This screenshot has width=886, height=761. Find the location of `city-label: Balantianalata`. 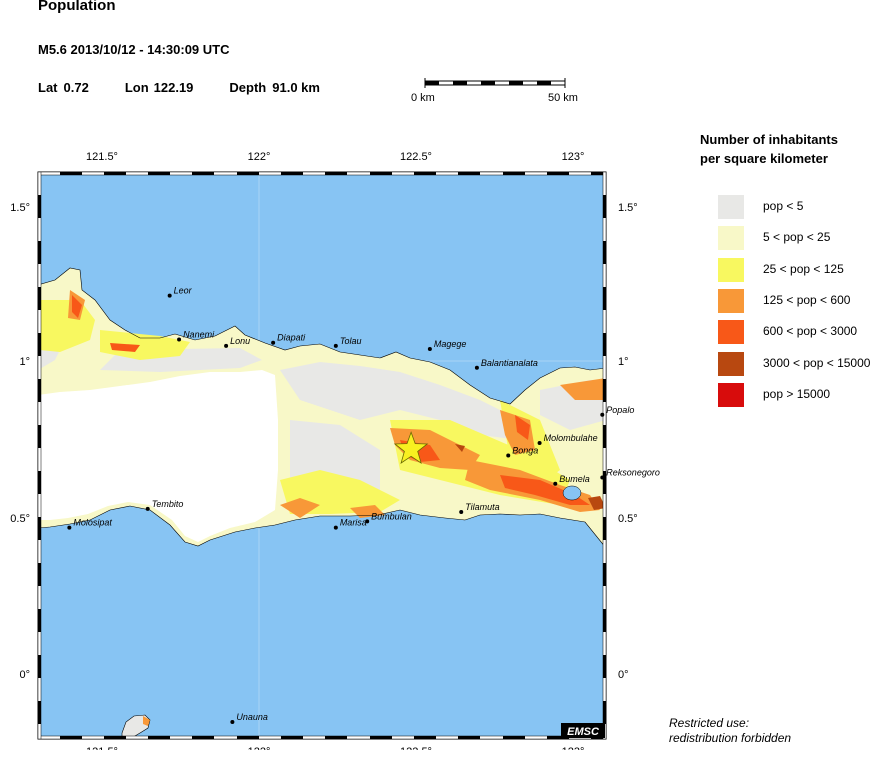

city-label: Balantianalata is located at coordinates (509, 363).